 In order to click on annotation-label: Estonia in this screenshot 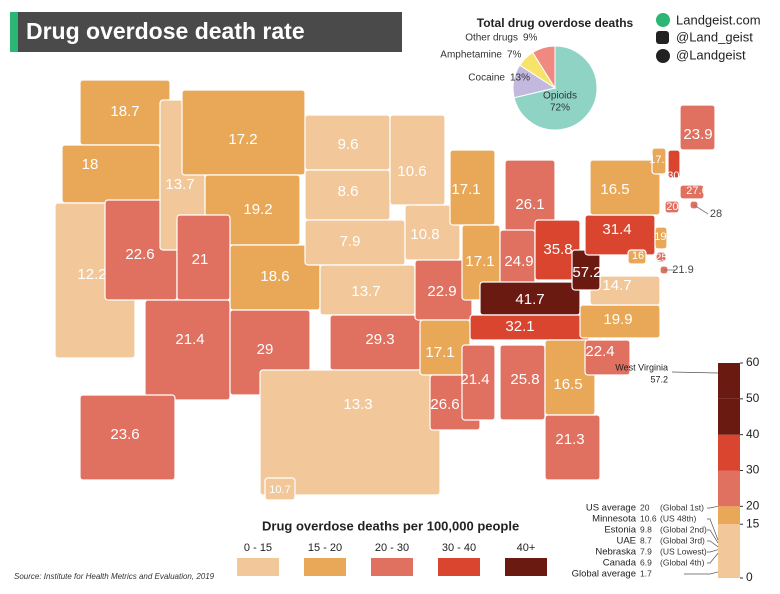, I will do `click(620, 530)`.